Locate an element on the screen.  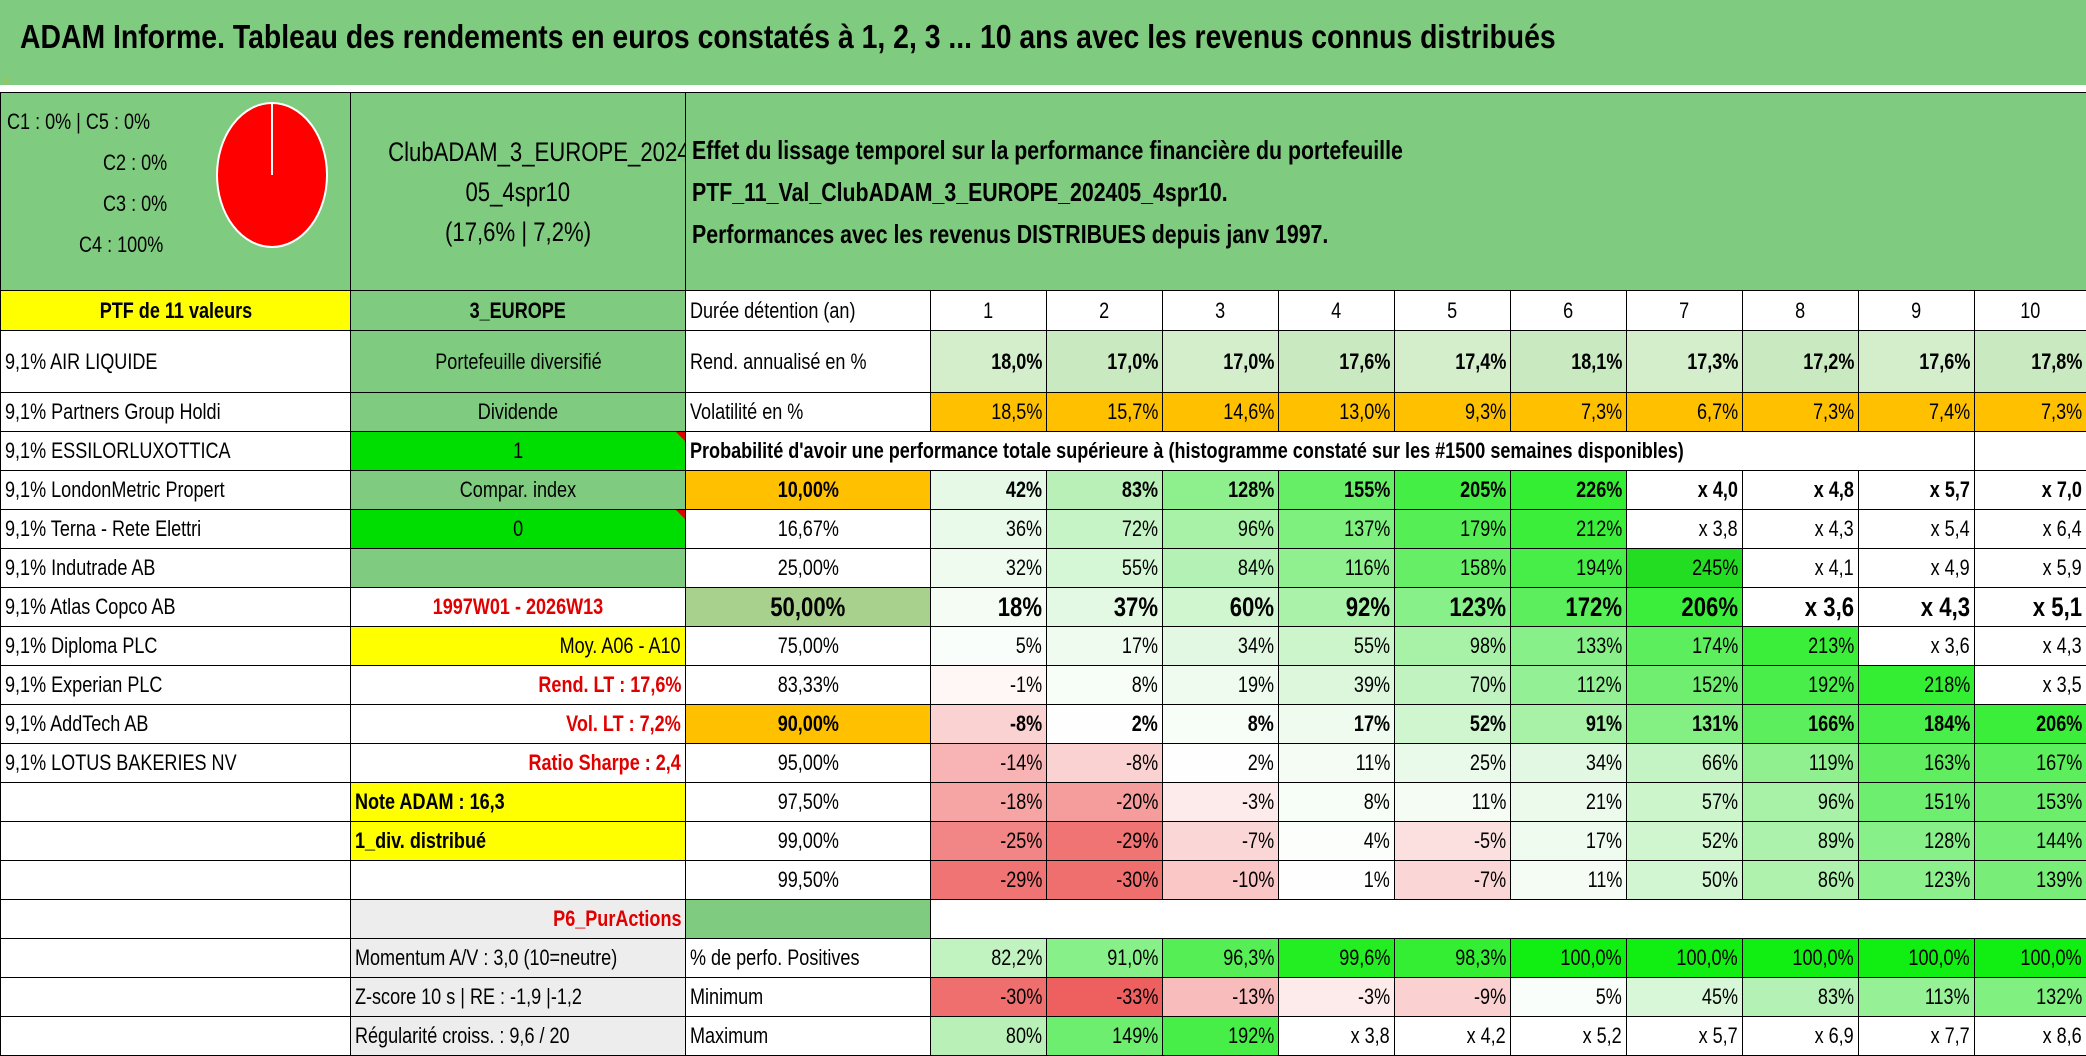
probability-value-text: 96% is located at coordinates (1836, 802).